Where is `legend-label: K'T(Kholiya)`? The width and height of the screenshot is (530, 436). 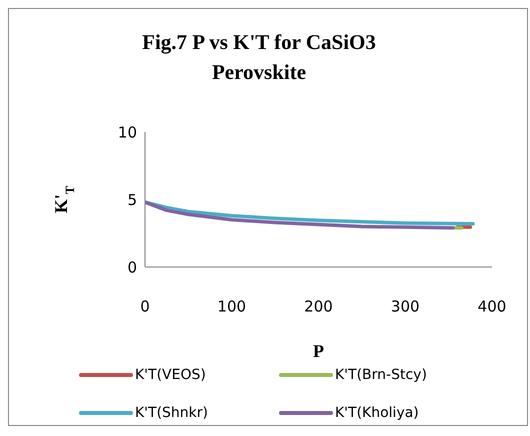
legend-label: K'T(Kholiya) is located at coordinates (377, 413).